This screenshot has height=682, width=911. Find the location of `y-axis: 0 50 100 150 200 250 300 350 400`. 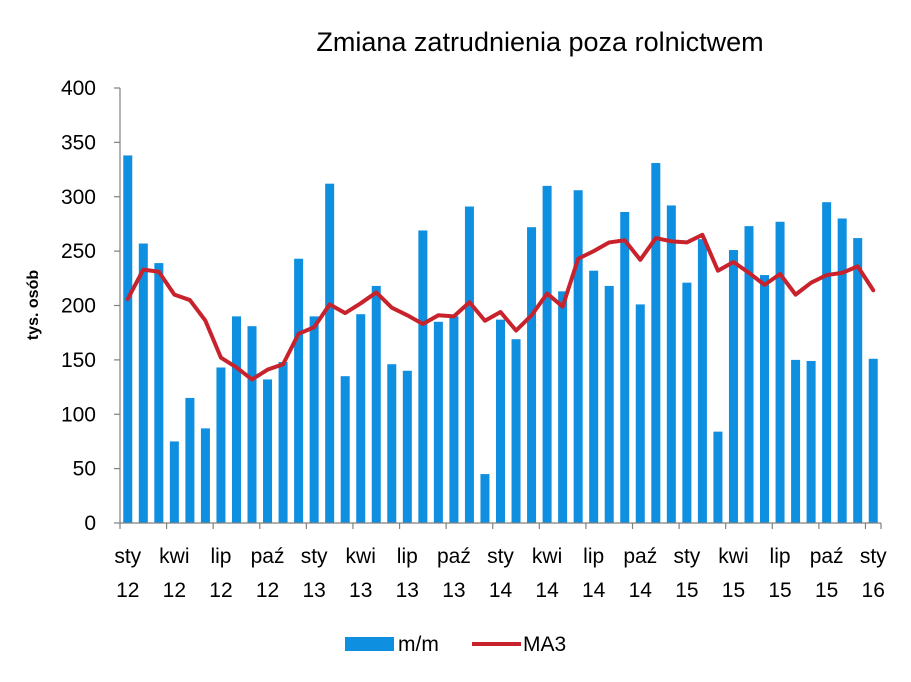

y-axis: 0 50 100 150 200 250 300 350 400 is located at coordinates (90, 306).